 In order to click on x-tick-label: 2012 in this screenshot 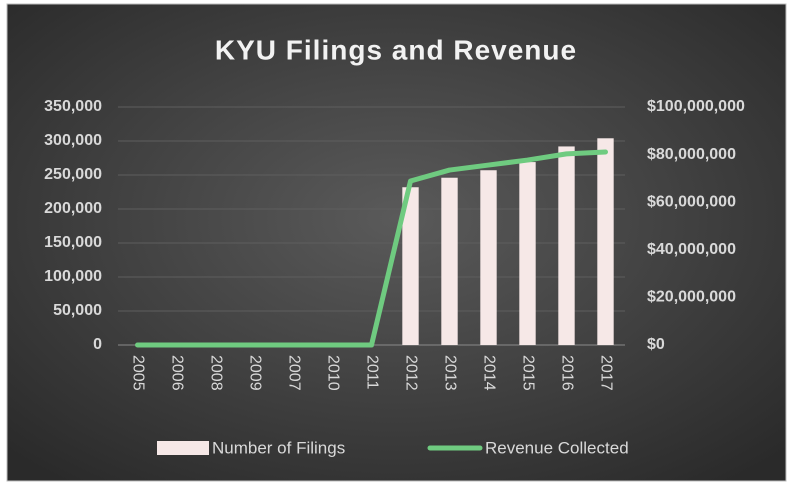, I will do `click(410, 373)`.